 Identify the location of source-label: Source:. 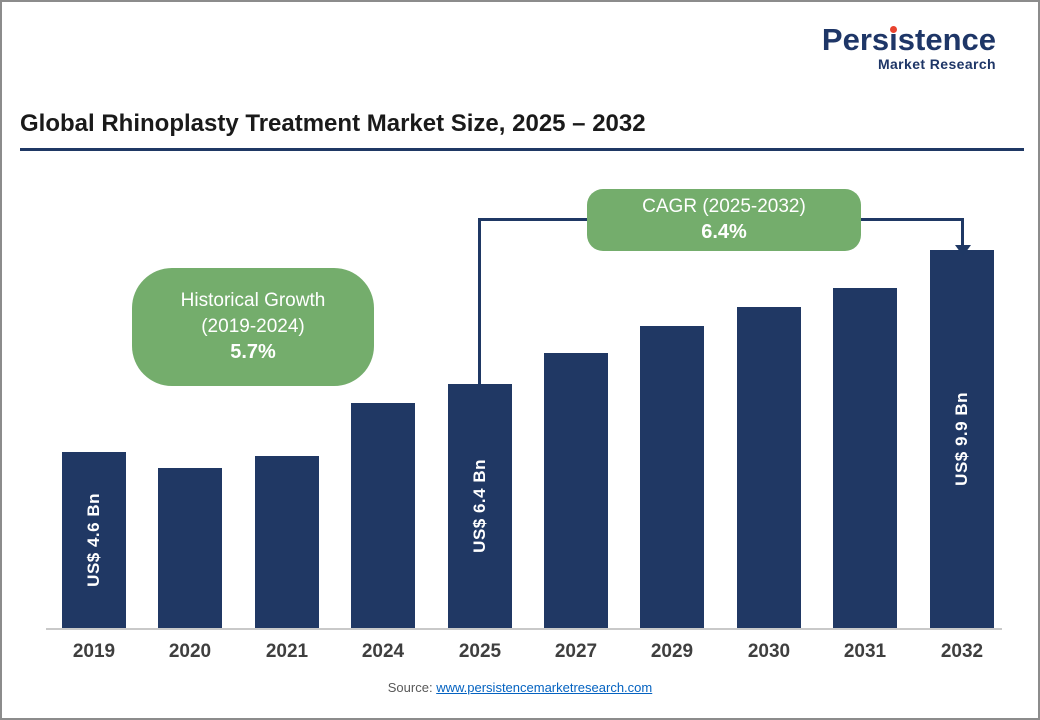
(410, 687).